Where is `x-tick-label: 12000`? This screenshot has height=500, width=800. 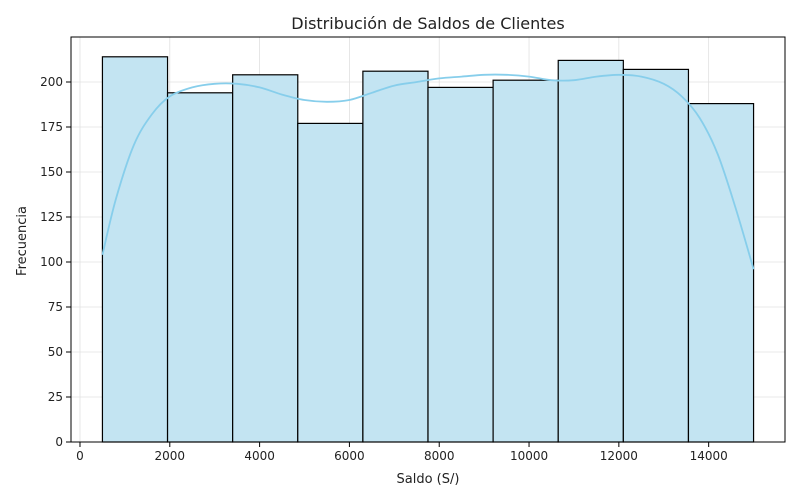 x-tick-label: 12000 is located at coordinates (619, 456).